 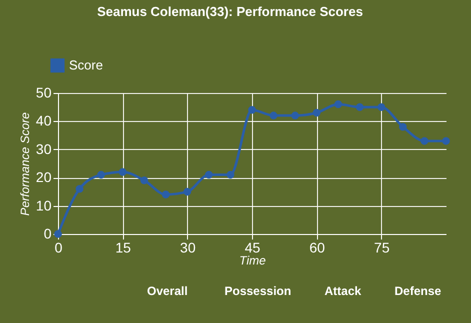 I want to click on x-tick-label: 15, so click(x=123, y=248).